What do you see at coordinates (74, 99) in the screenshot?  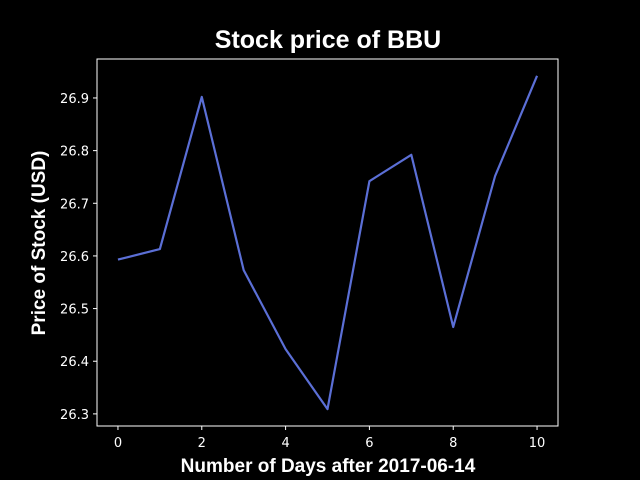 I see `y-tick-label: 26.9` at bounding box center [74, 99].